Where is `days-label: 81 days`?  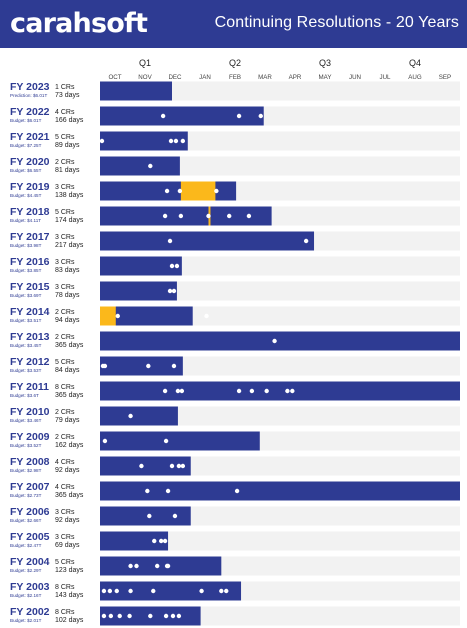 days-label: 81 days is located at coordinates (67, 170).